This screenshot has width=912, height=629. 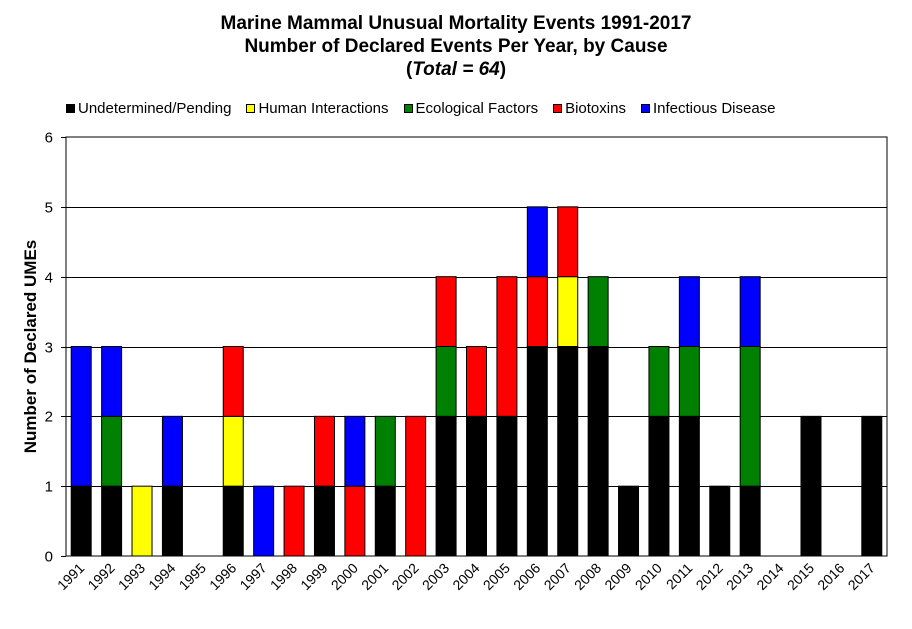 What do you see at coordinates (81, 521) in the screenshot?
I see `bar-1991-undetermined-pending` at bounding box center [81, 521].